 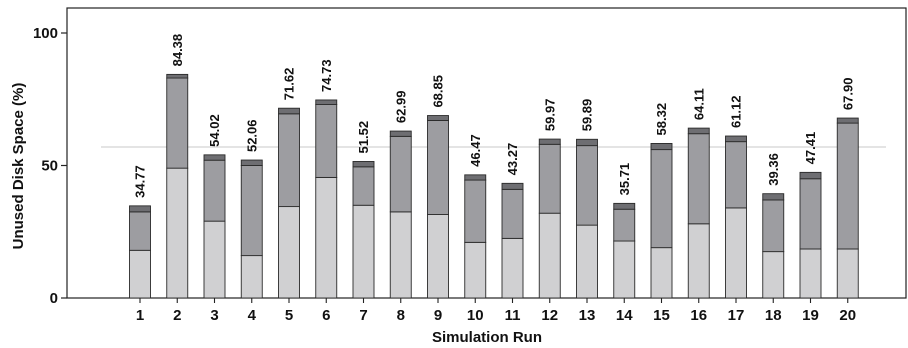 I want to click on x-tick-label-10: 10, so click(x=475, y=315).